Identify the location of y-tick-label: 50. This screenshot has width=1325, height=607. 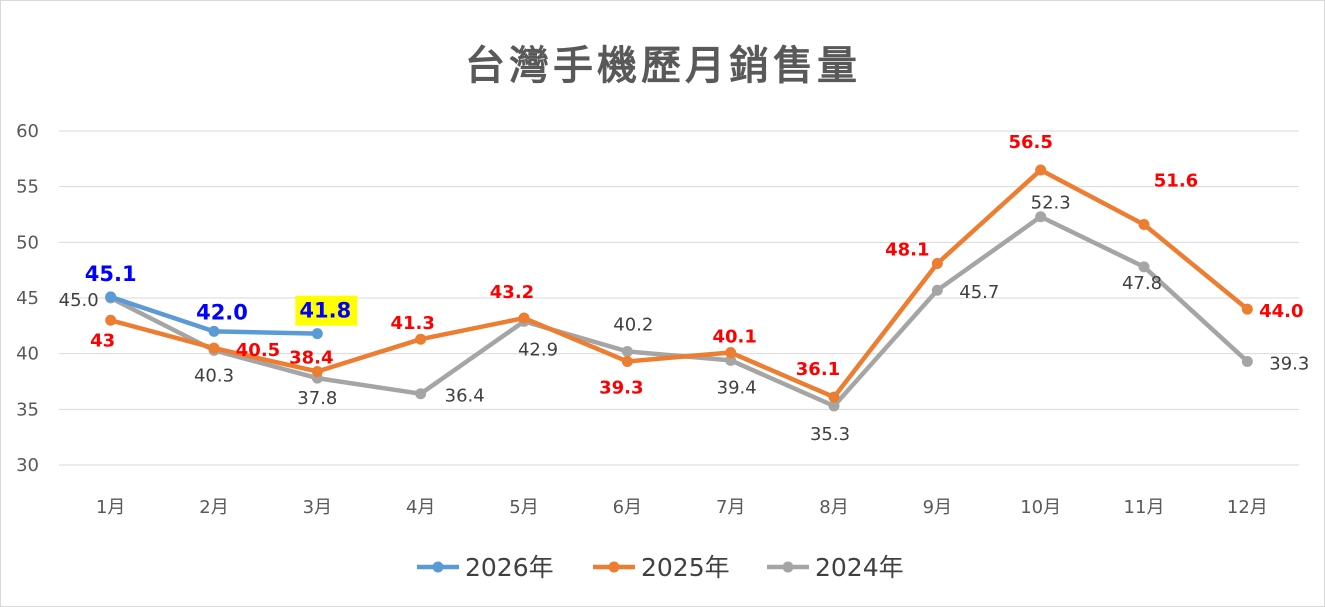
(27, 242).